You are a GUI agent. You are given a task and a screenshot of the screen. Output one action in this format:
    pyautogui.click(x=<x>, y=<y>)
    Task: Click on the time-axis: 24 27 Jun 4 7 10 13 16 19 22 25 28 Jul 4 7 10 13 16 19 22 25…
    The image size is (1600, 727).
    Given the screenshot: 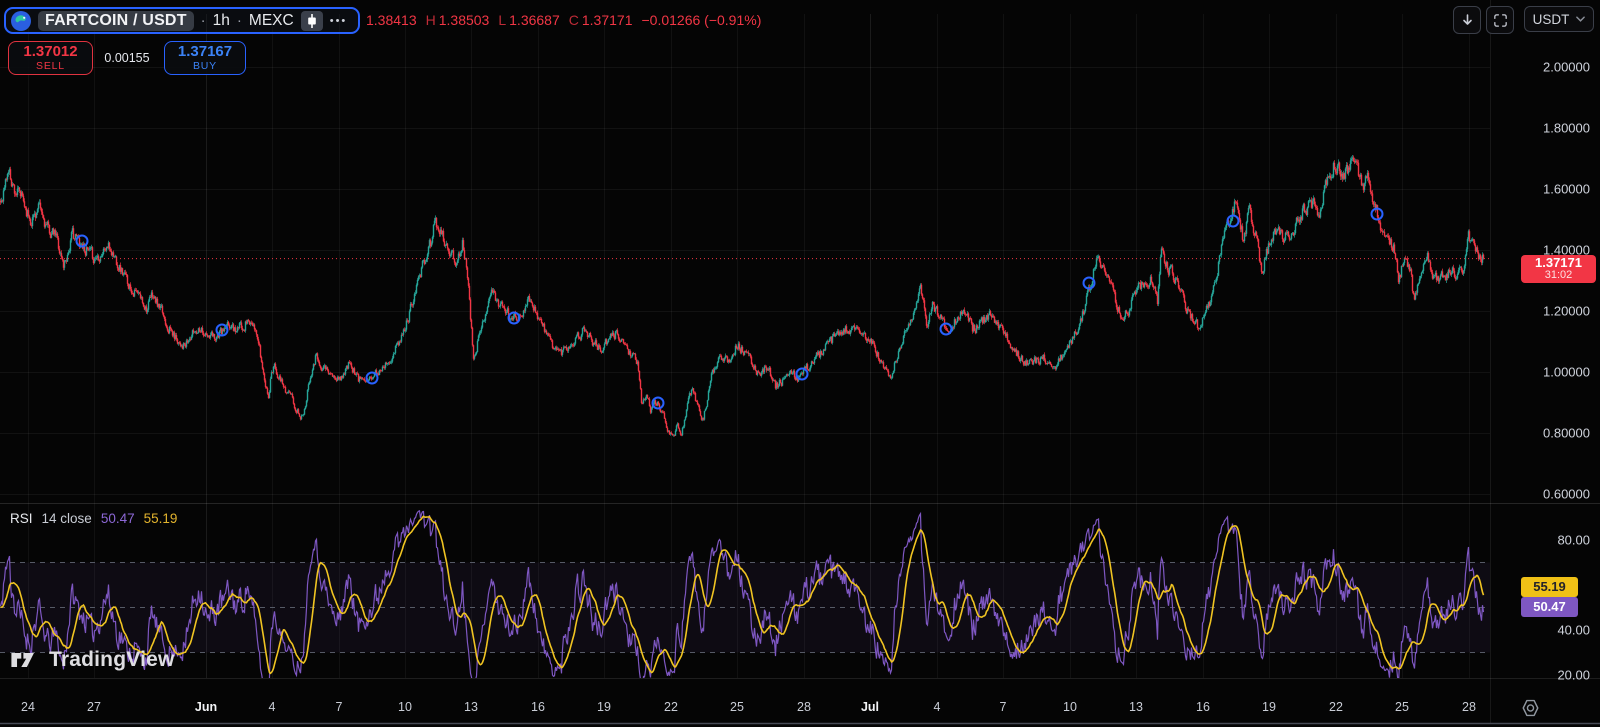 What is the action you would take?
    pyautogui.click(x=745, y=711)
    